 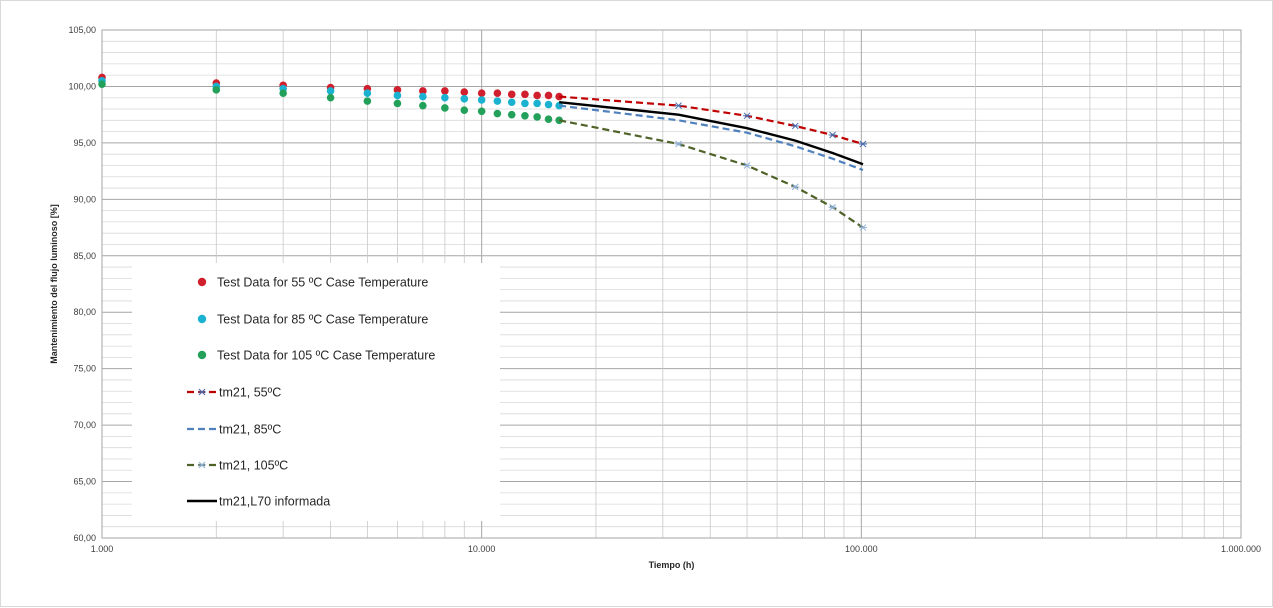 What do you see at coordinates (82, 86) in the screenshot?
I see `y-tick-label: 100,00` at bounding box center [82, 86].